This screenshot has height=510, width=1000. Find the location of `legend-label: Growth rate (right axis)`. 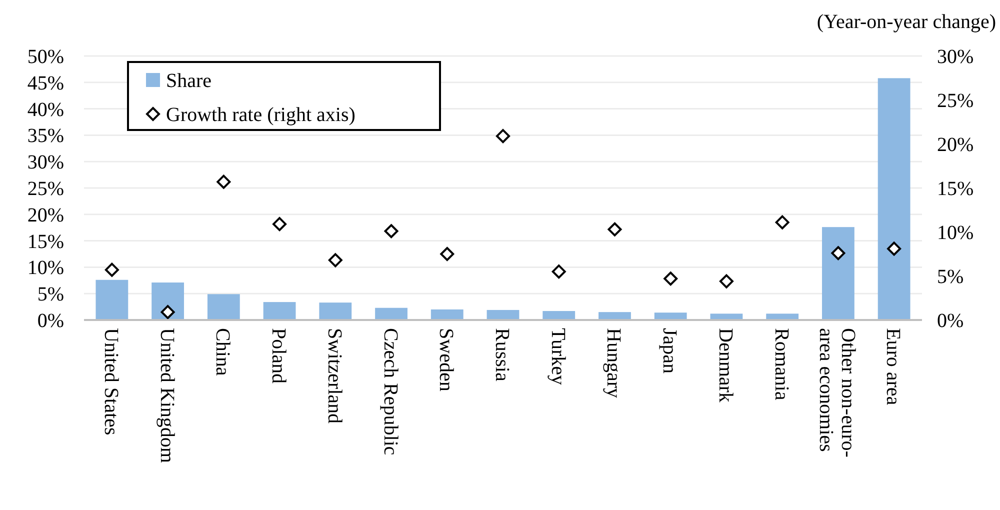

legend-label: Growth rate (right axis) is located at coordinates (261, 115).